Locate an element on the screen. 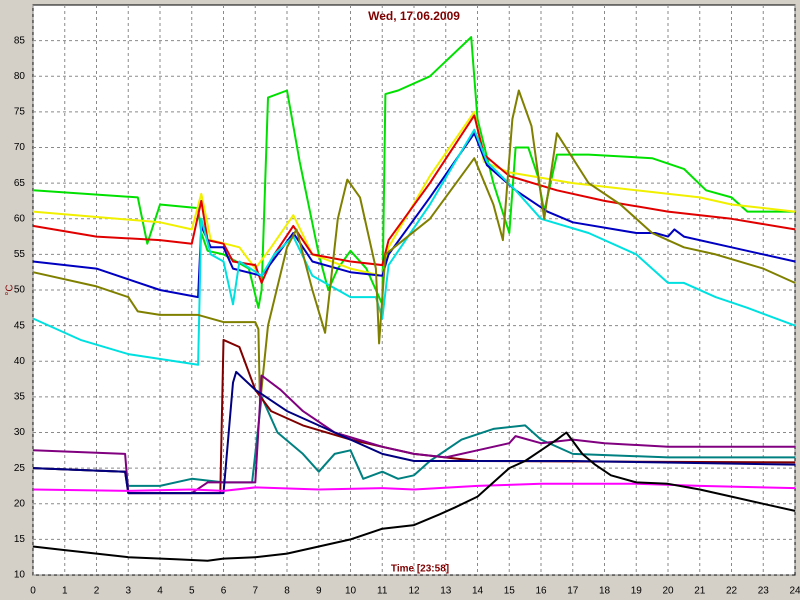 The height and width of the screenshot is (600, 800). x-tick-label: 19 is located at coordinates (637, 591).